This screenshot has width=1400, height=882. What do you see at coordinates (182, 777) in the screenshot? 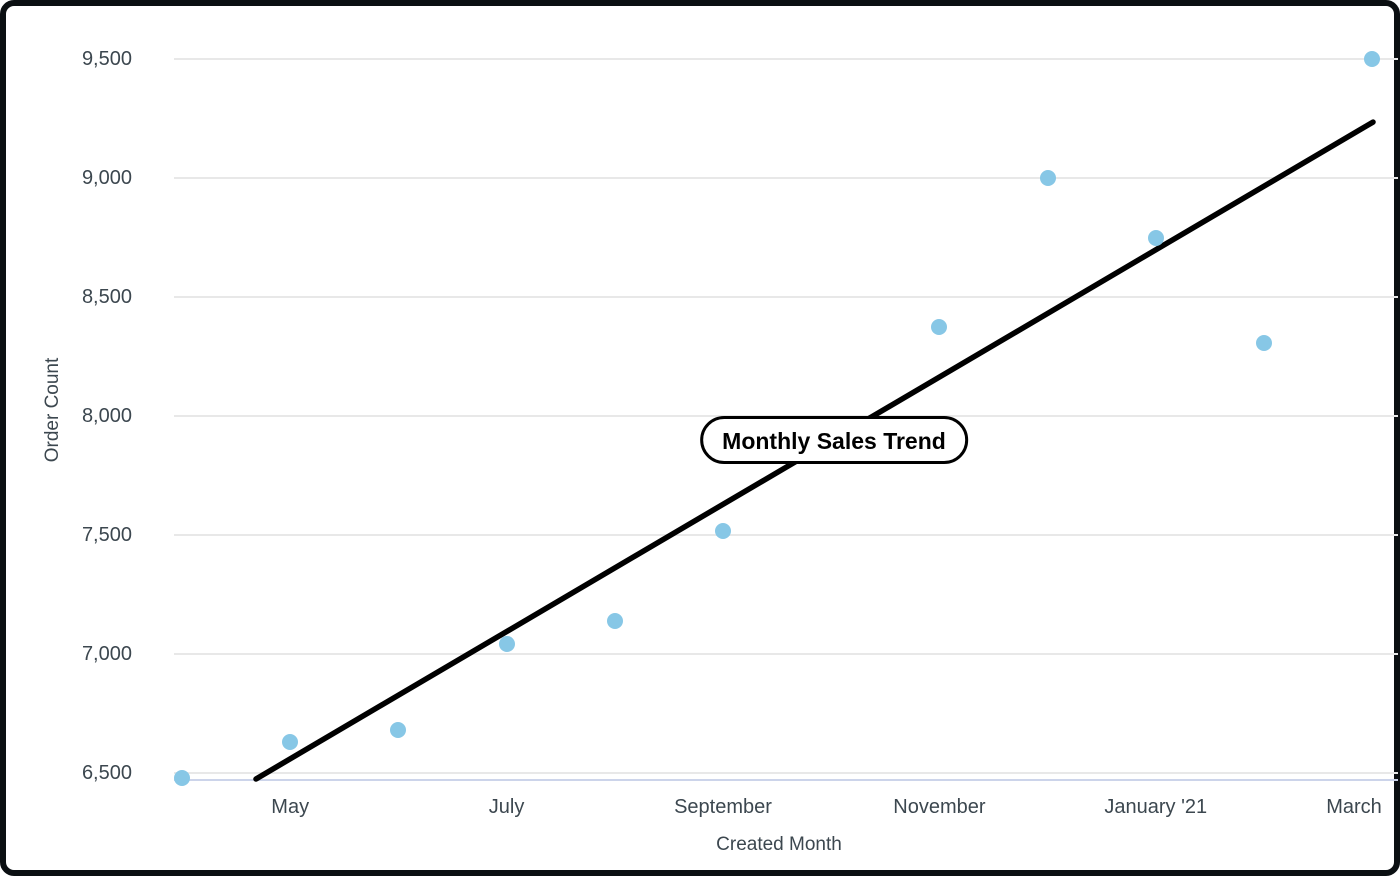
I see `data-point-april` at bounding box center [182, 777].